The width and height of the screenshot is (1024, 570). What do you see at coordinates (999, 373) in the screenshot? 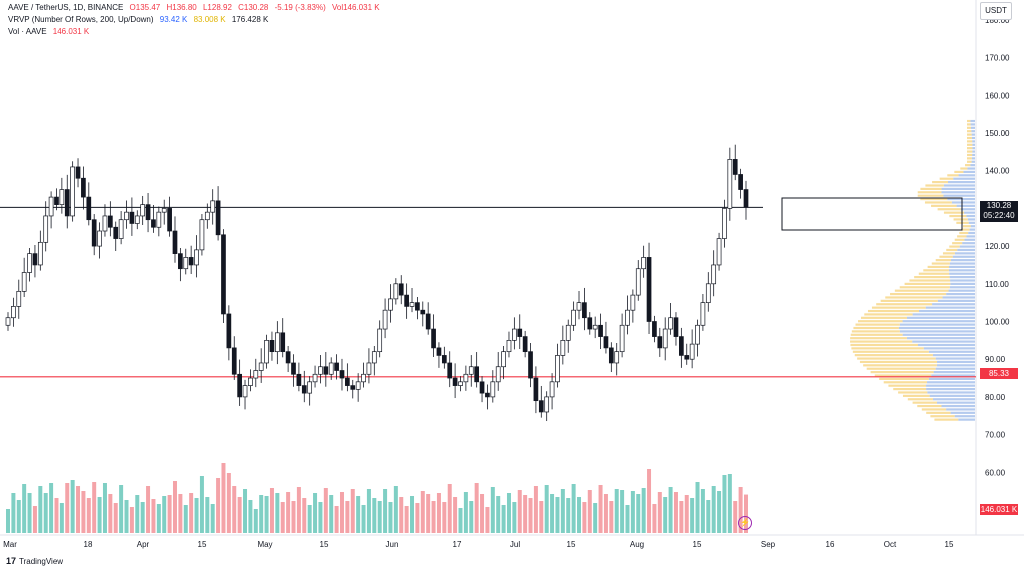
I see `level-price-tag: 85.33` at bounding box center [999, 373].